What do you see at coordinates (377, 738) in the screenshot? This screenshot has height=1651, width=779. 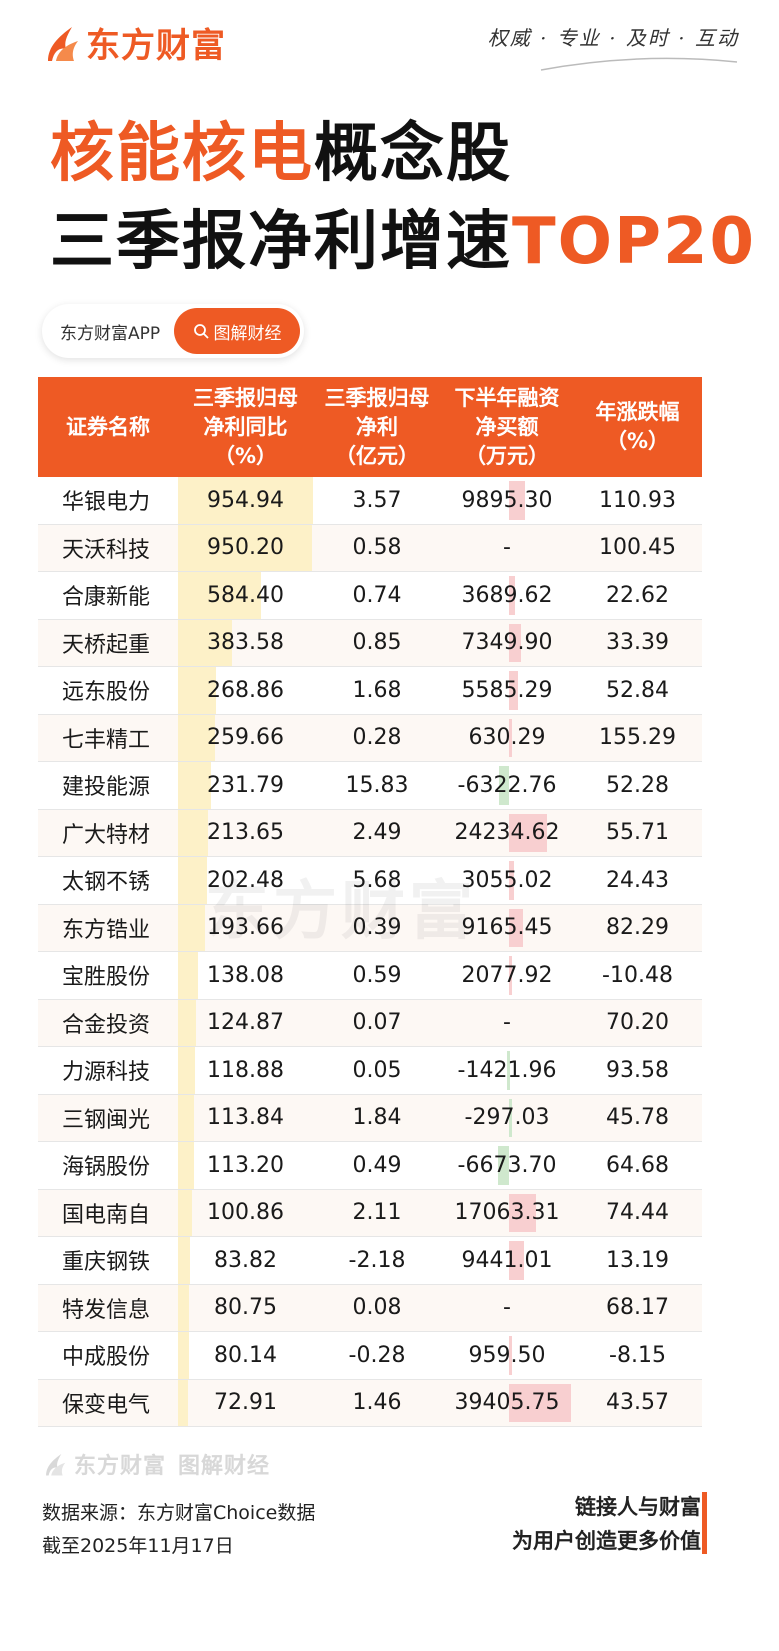 I see `profit-cell: 0.28` at bounding box center [377, 738].